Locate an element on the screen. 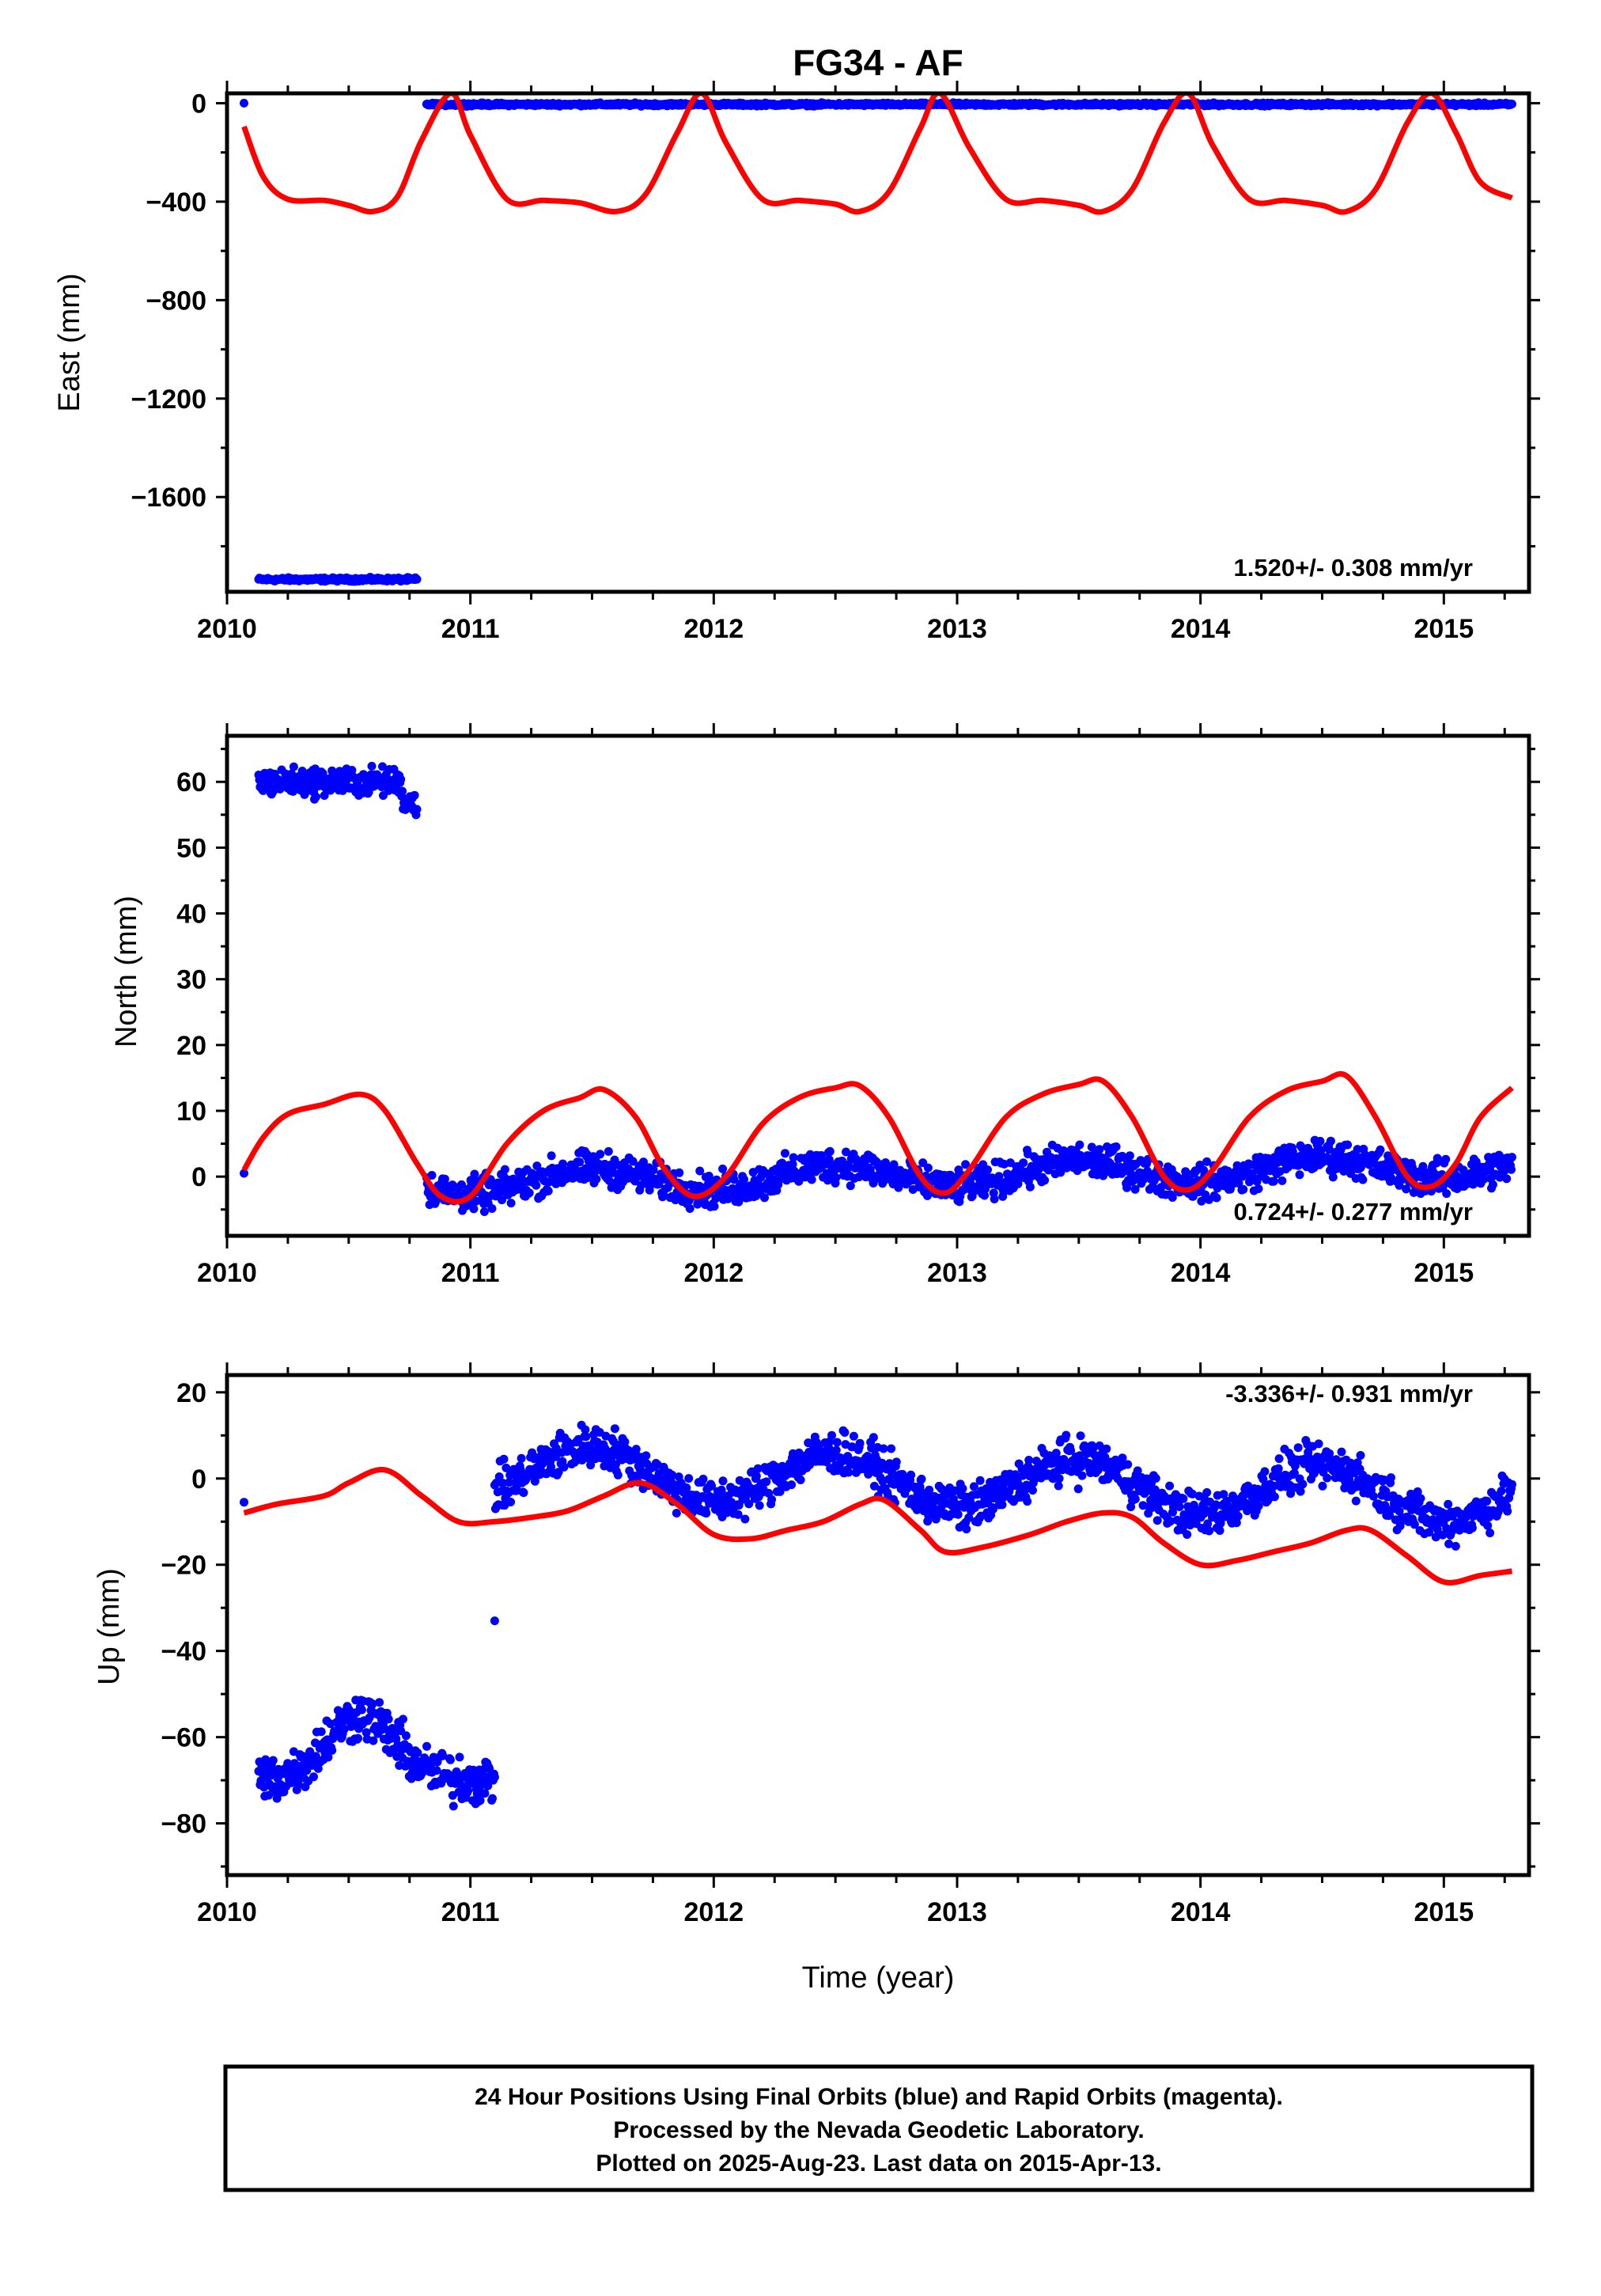 The width and height of the screenshot is (1601, 2296). north-xtick-label: 2010 is located at coordinates (227, 1273).